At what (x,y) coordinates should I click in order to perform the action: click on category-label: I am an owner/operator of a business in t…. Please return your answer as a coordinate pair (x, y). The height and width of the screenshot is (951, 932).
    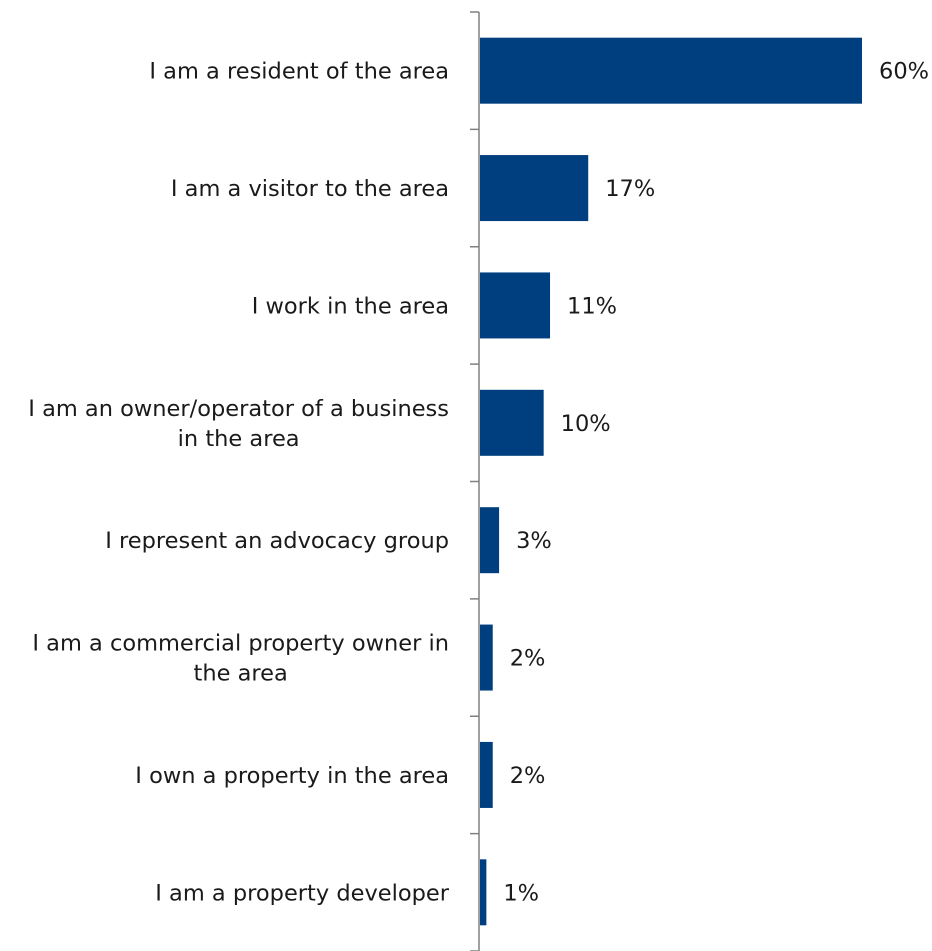
    Looking at the image, I should click on (238, 424).